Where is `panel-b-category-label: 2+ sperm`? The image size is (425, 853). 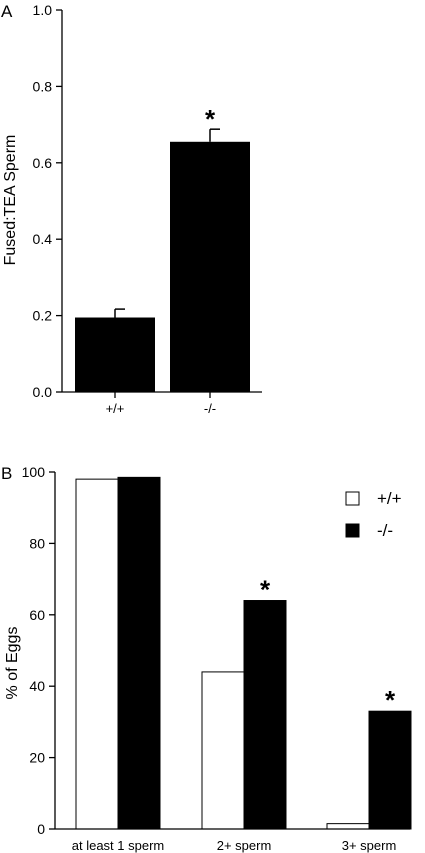
panel-b-category-label: 2+ sperm is located at coordinates (244, 845).